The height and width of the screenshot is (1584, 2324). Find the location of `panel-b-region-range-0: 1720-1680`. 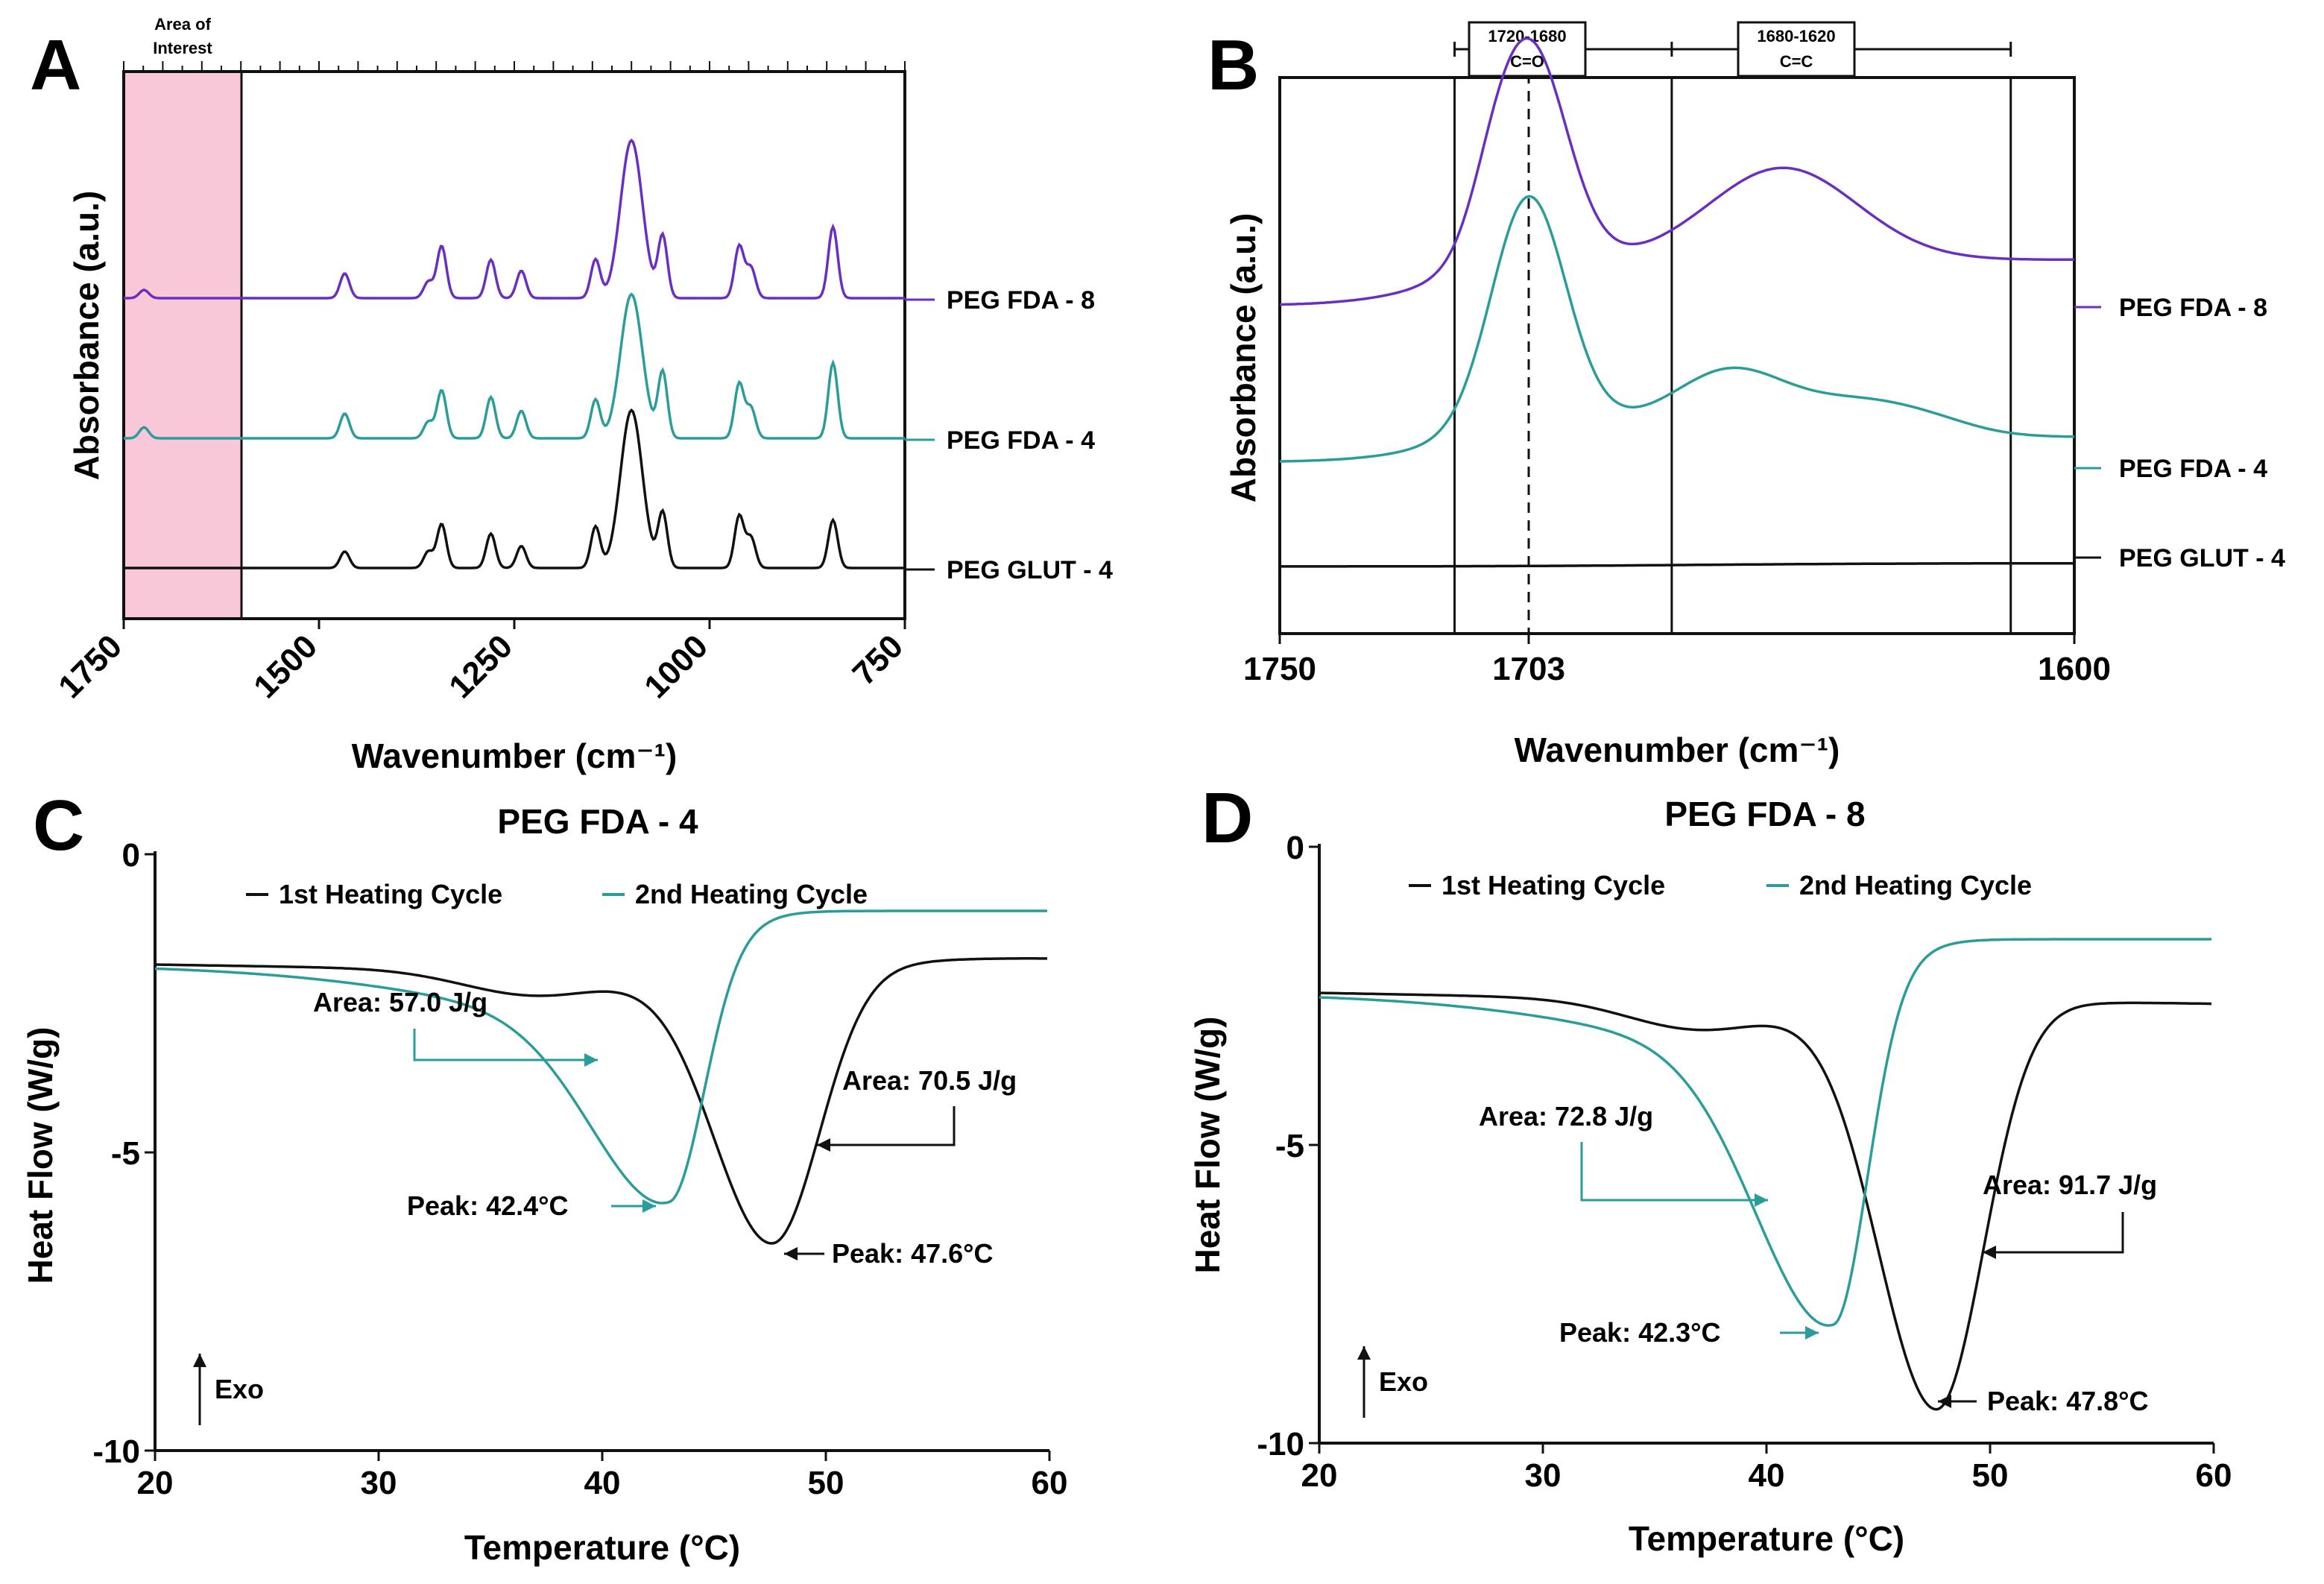

panel-b-region-range-0: 1720-1680 is located at coordinates (1527, 36).